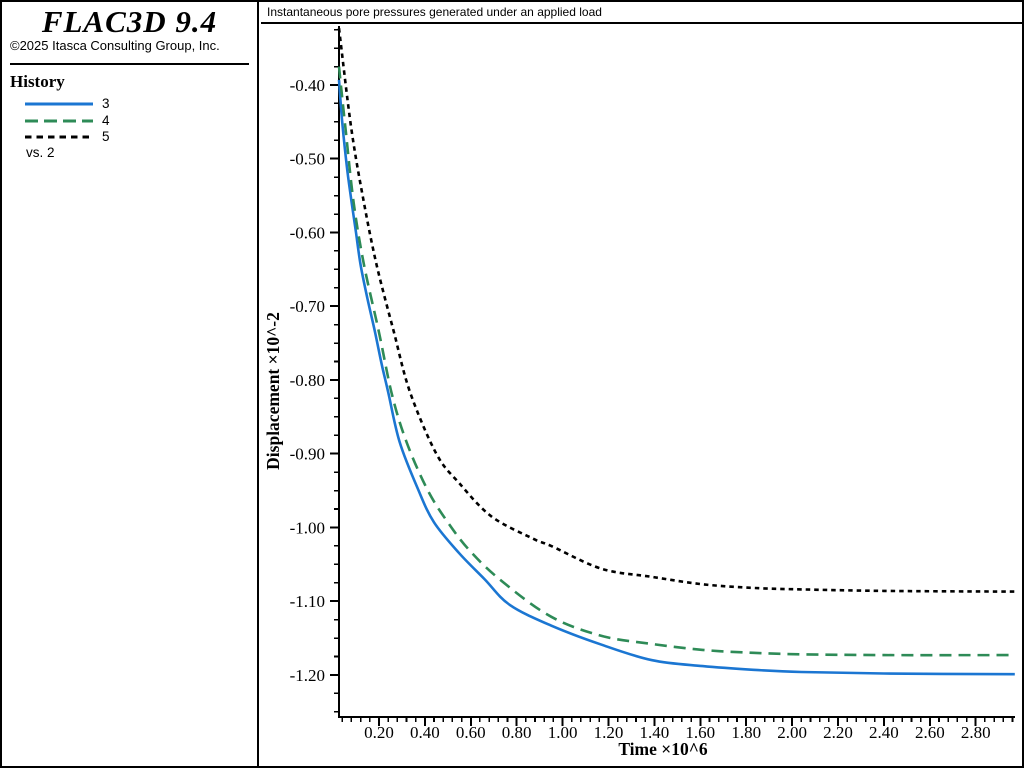  I want to click on x-tick-label: 1.60, so click(700, 732).